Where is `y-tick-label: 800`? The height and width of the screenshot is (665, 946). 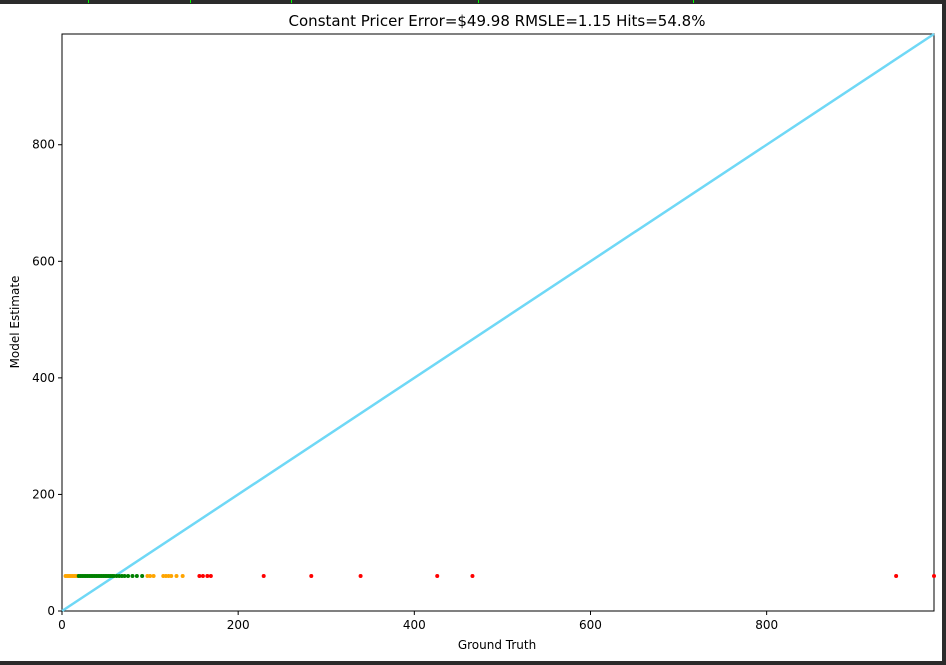
y-tick-label: 800 is located at coordinates (43, 145).